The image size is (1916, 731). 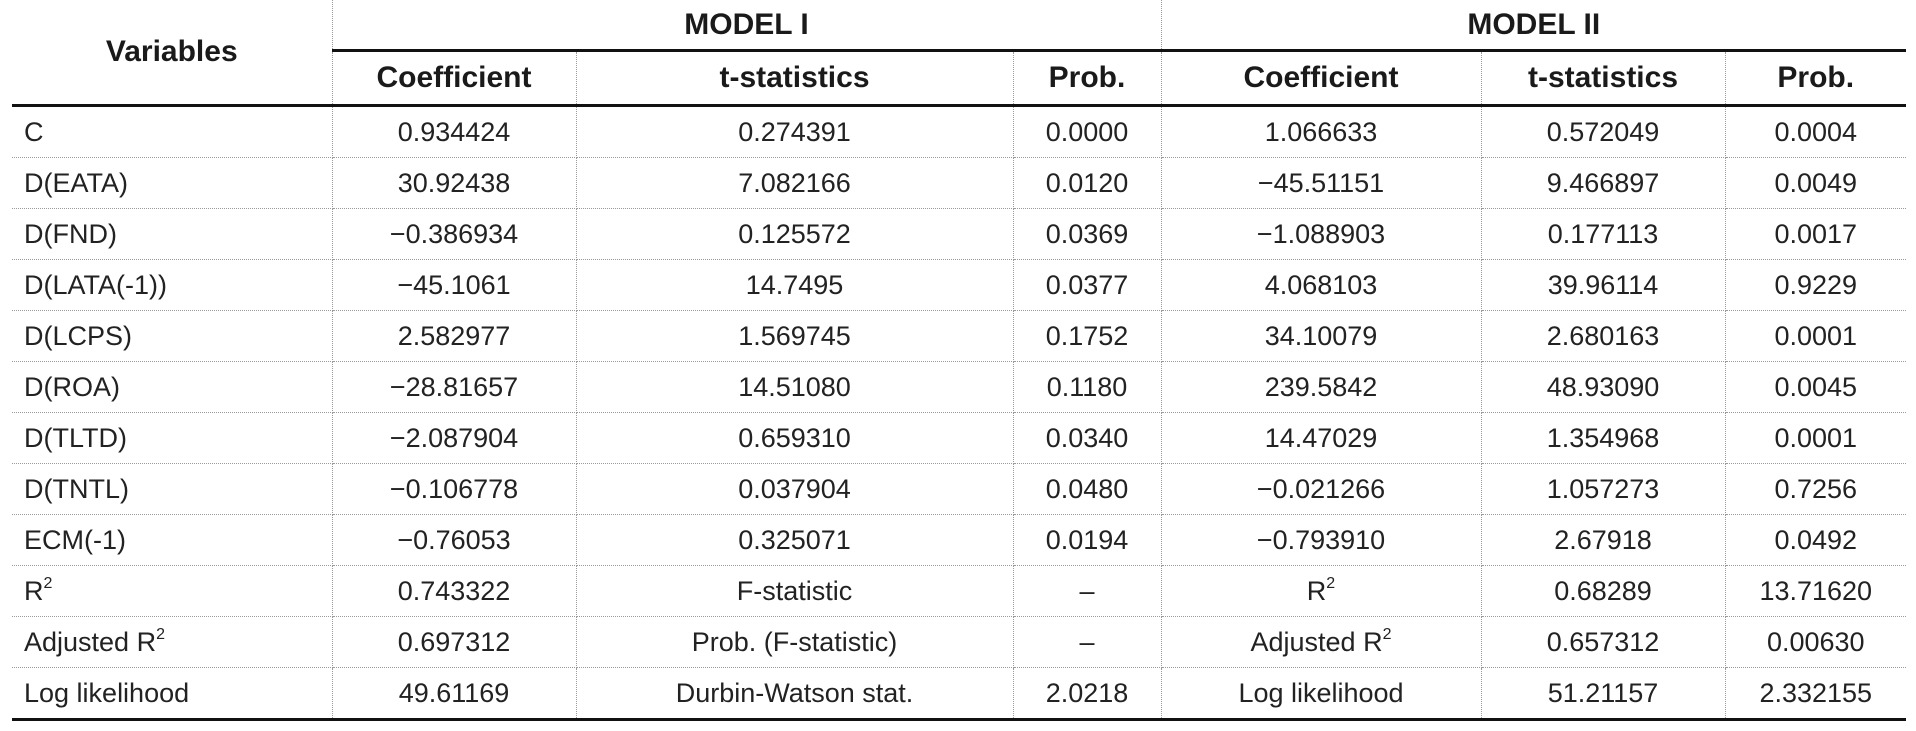 What do you see at coordinates (1603, 642) in the screenshot?
I see `adjusted-r-squared-value-model-2: 0.657312` at bounding box center [1603, 642].